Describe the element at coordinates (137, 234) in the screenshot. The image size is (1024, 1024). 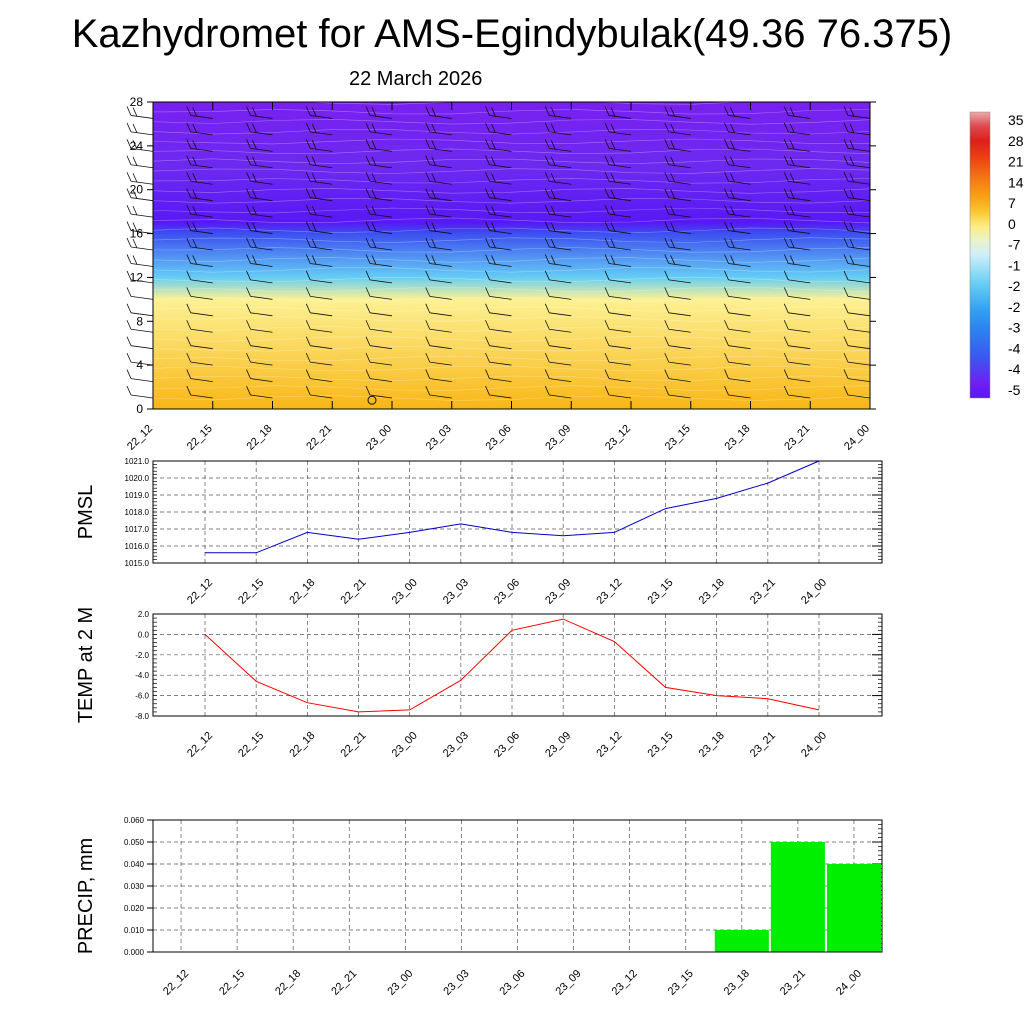
I see `y-tick-label: 16` at that location.